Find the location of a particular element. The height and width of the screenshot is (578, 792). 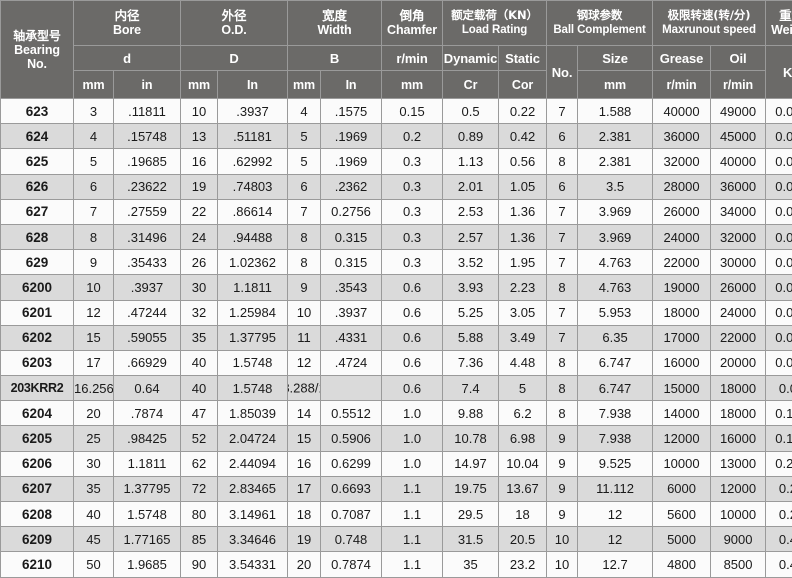

cell-cr: 14.97 is located at coordinates (471, 463).